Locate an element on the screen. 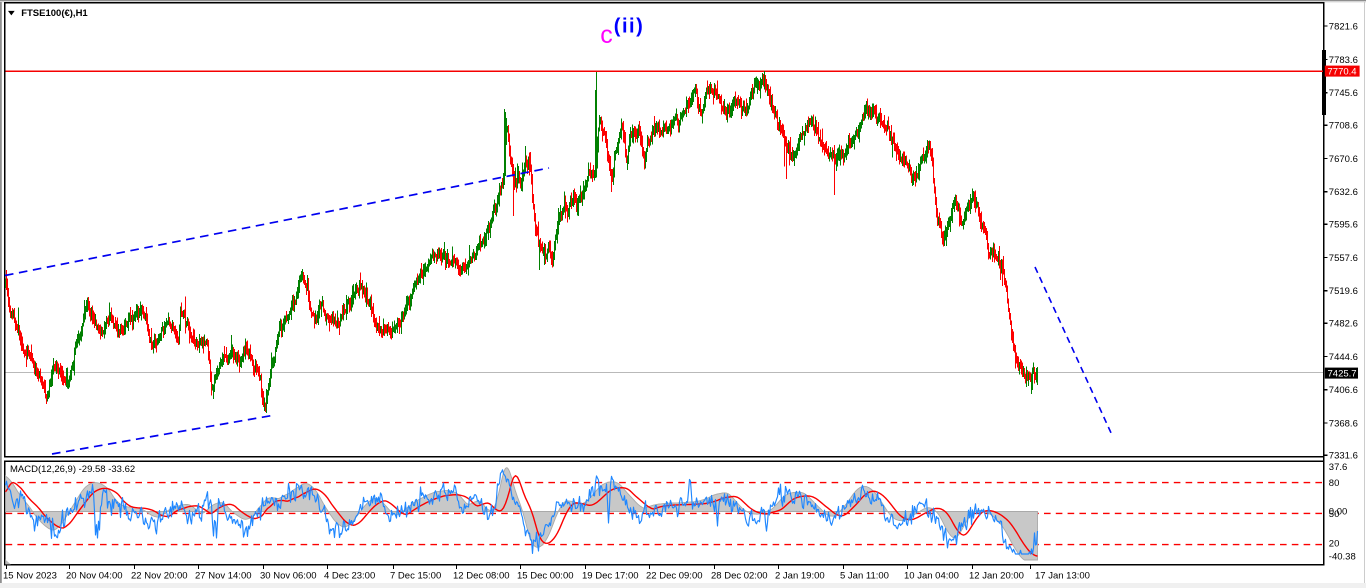 Image resolution: width=1366 pixels, height=588 pixels. svg-text: 22 Nov 20:00 is located at coordinates (159, 575).